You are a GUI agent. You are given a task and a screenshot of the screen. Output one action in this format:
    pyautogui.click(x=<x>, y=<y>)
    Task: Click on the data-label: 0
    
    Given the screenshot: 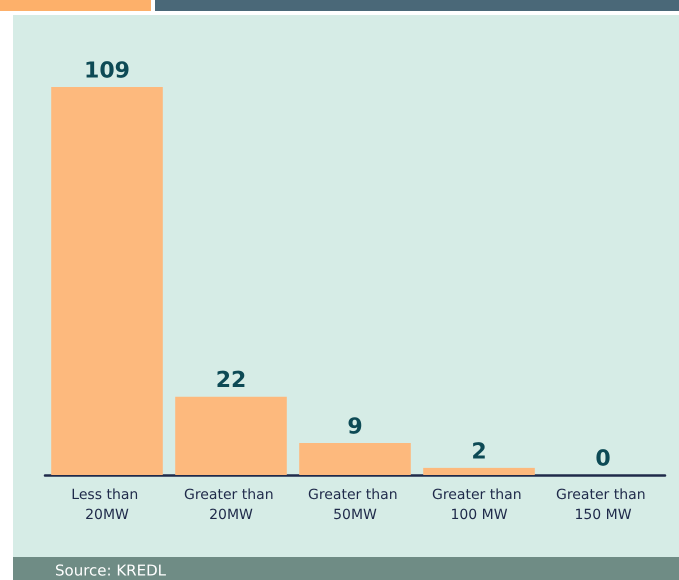 What is the action you would take?
    pyautogui.click(x=603, y=459)
    